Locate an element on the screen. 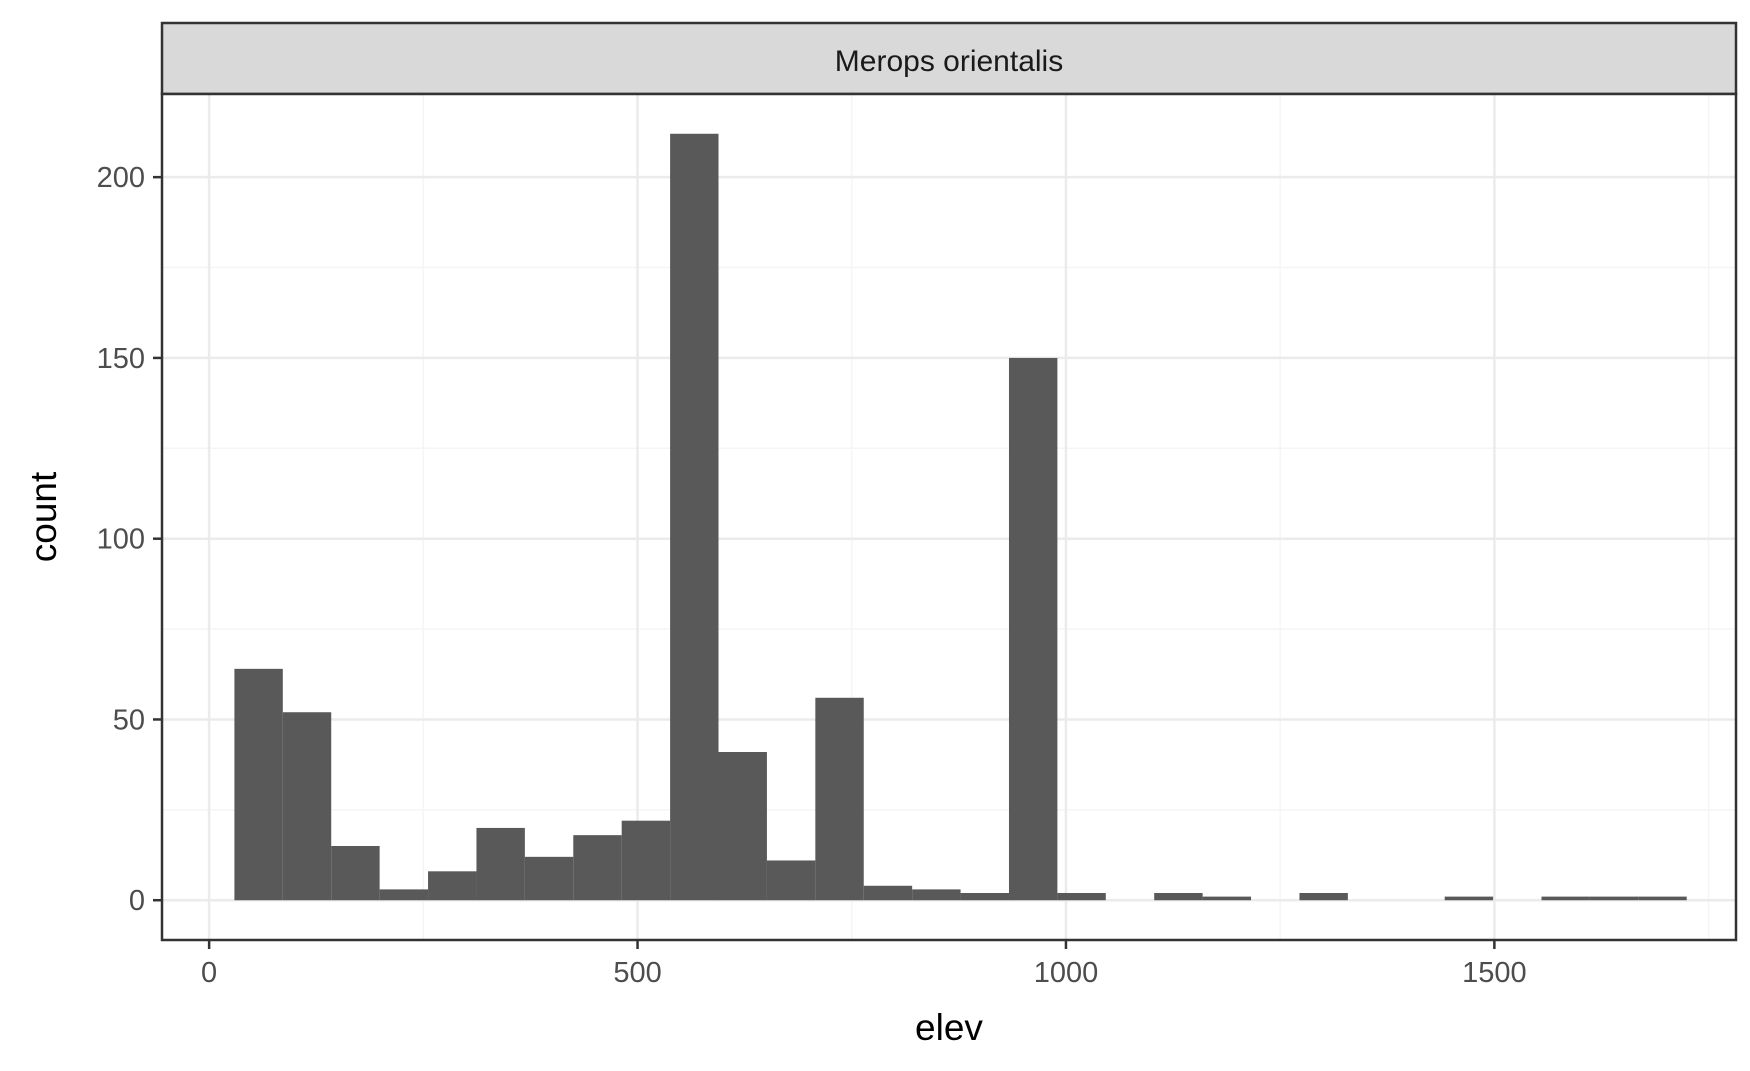 This screenshot has height=1071, width=1750. y-tick-label: 200 is located at coordinates (121, 178).